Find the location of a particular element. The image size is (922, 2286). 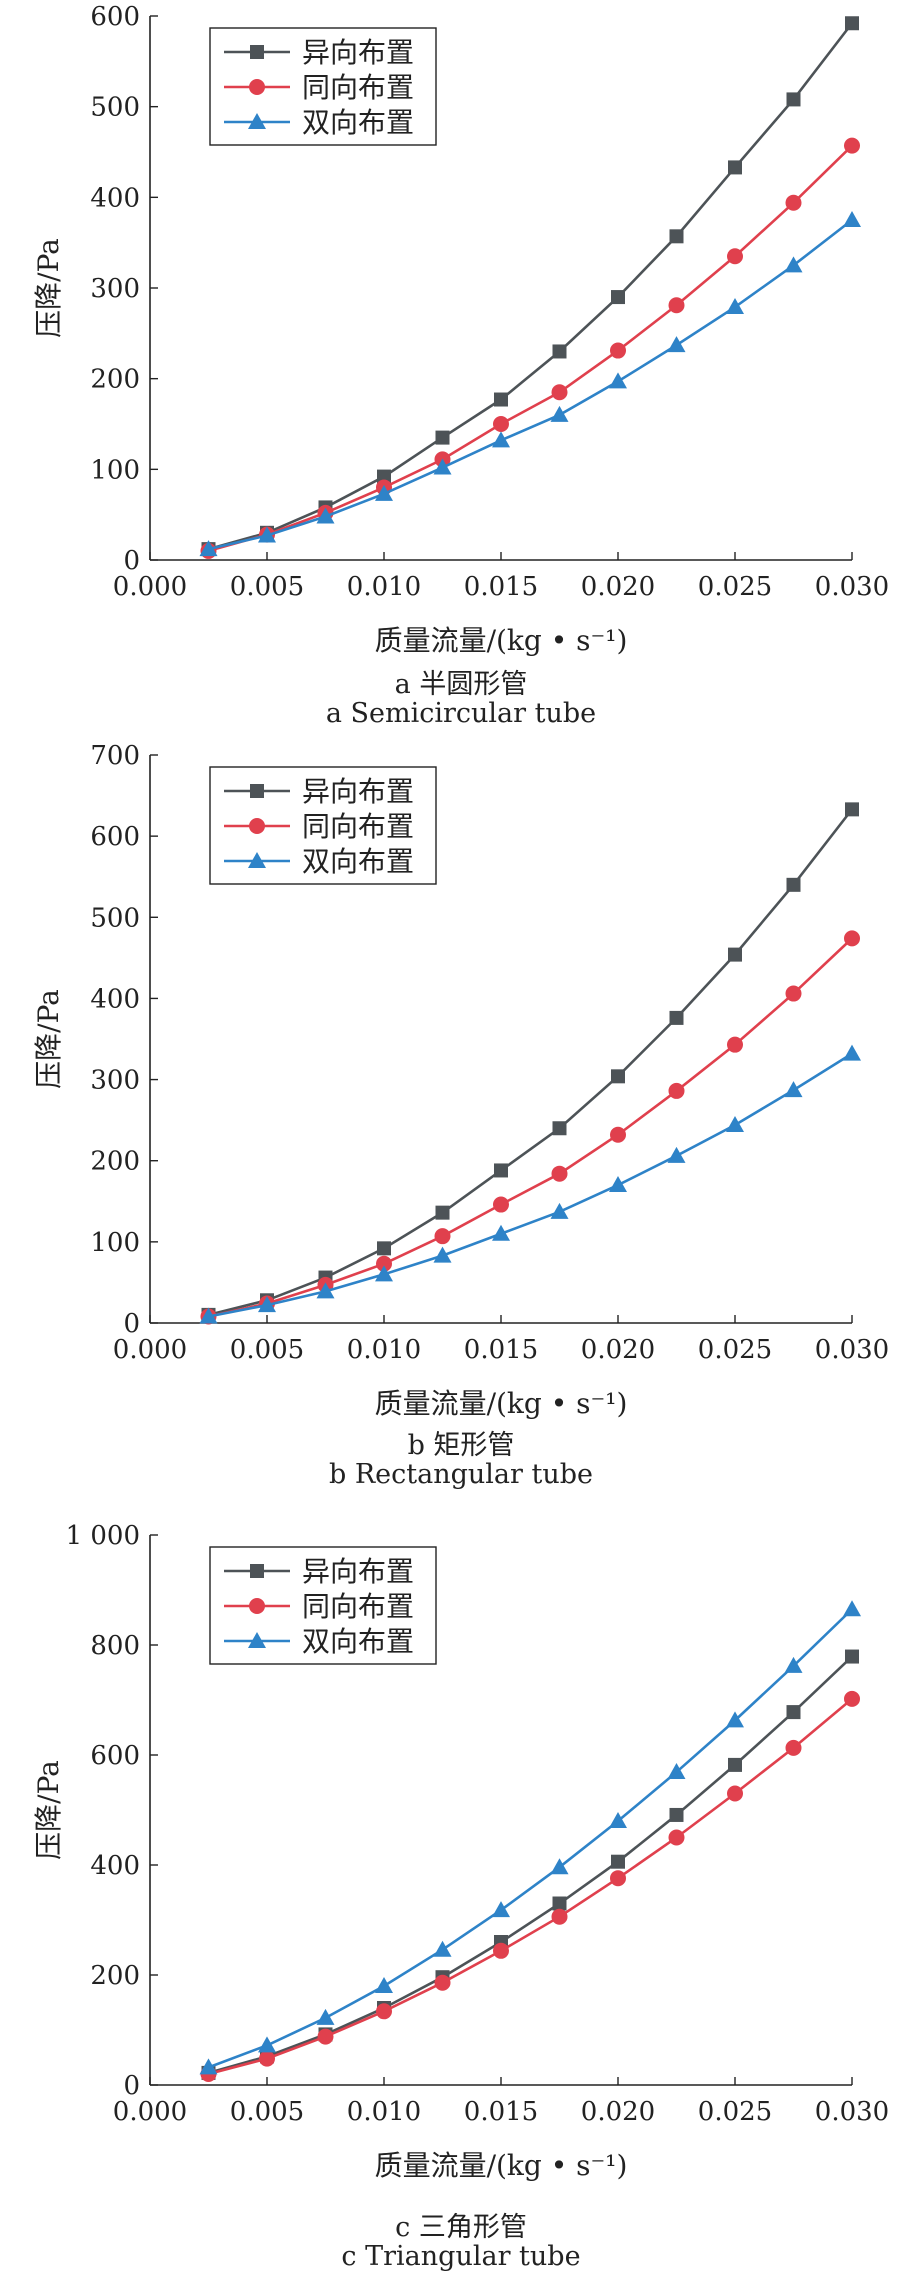

x-tick-label: 0.025 is located at coordinates (735, 1350).